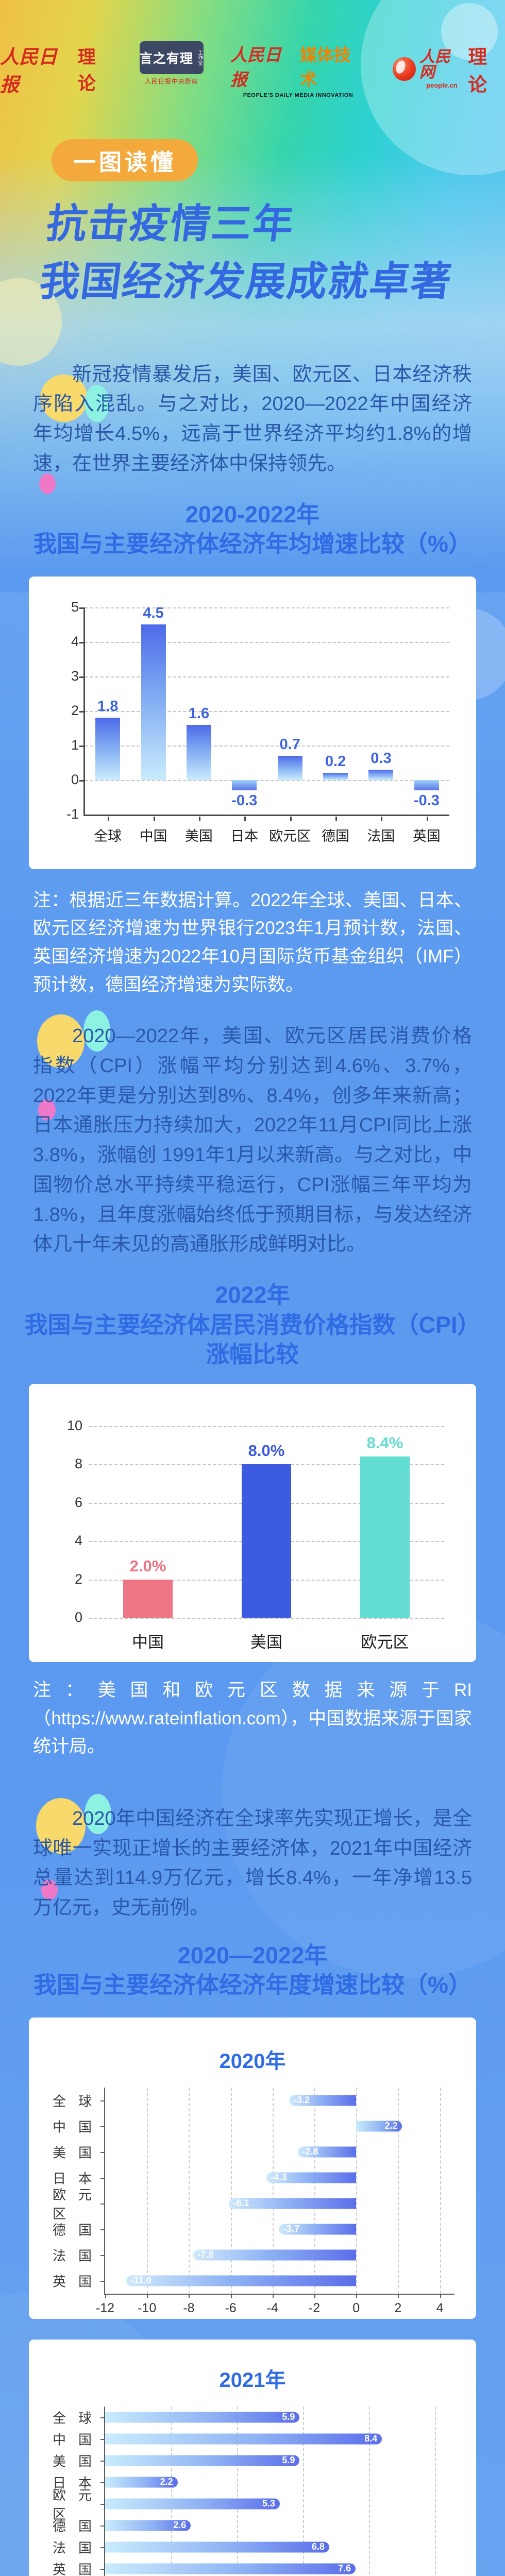 This screenshot has height=2576, width=505. Describe the element at coordinates (72, 2127) in the screenshot. I see `category-label-中国: 中国` at that location.